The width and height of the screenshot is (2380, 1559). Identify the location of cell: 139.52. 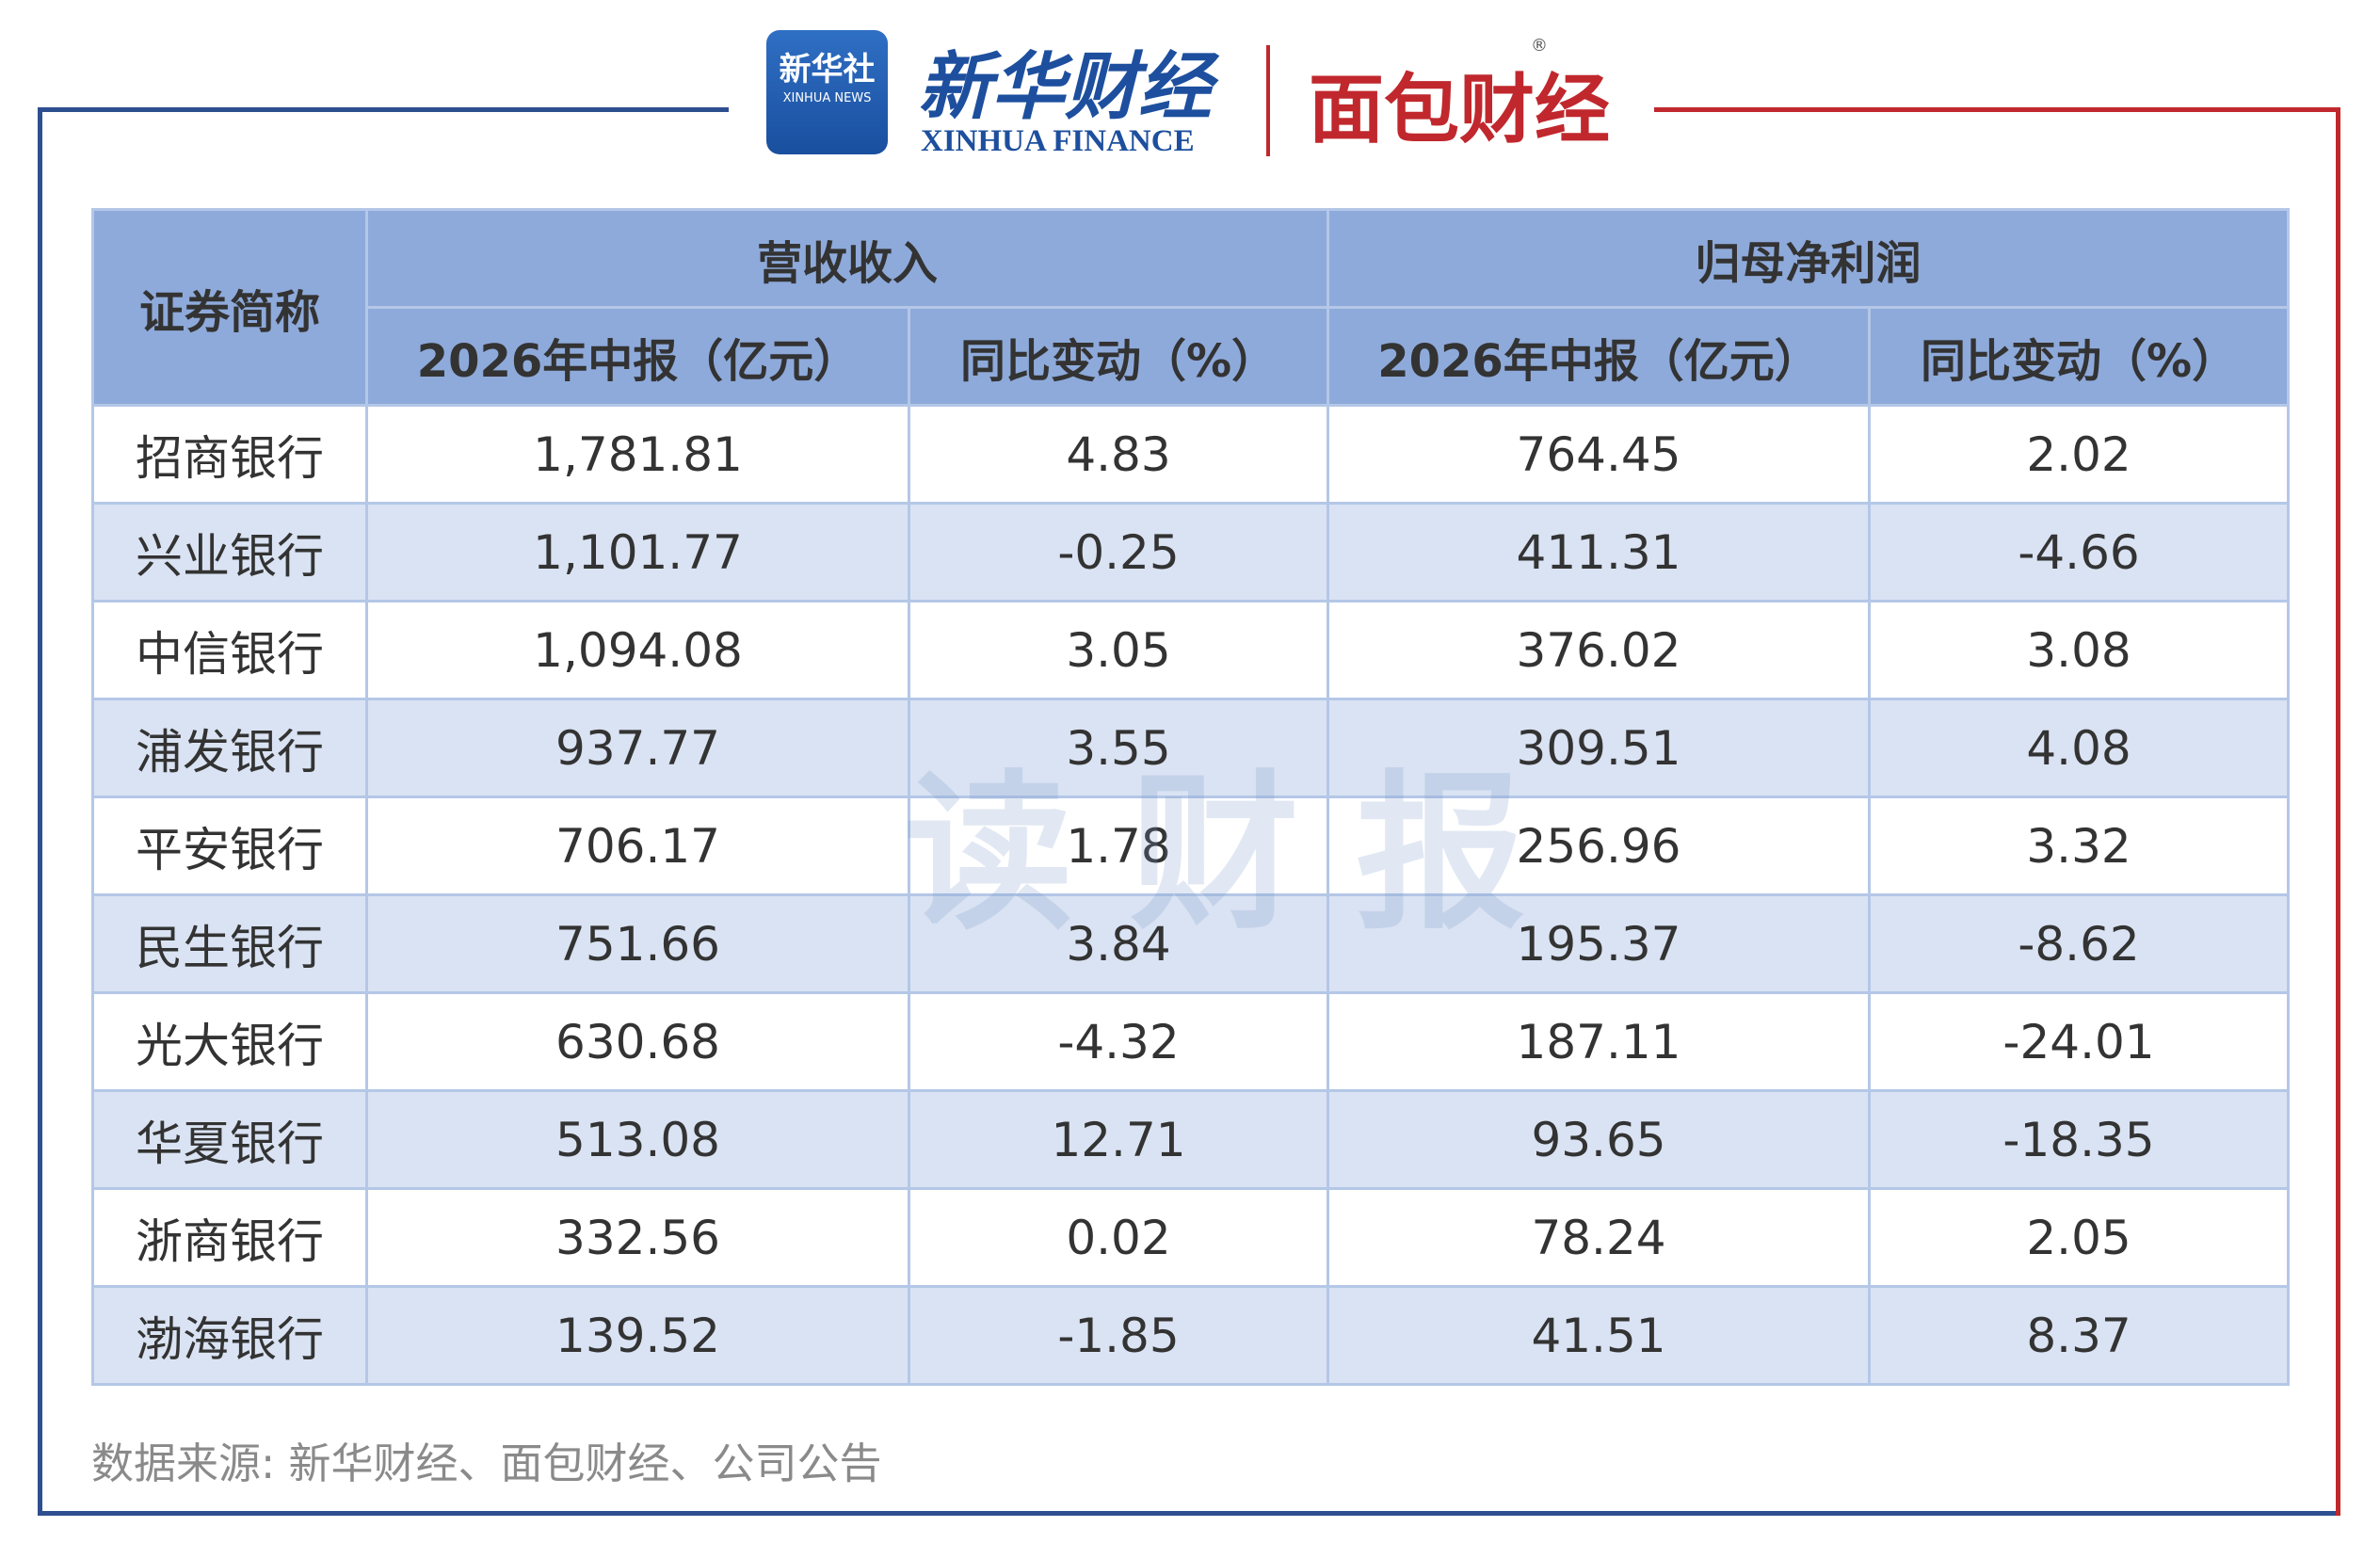
(637, 1335).